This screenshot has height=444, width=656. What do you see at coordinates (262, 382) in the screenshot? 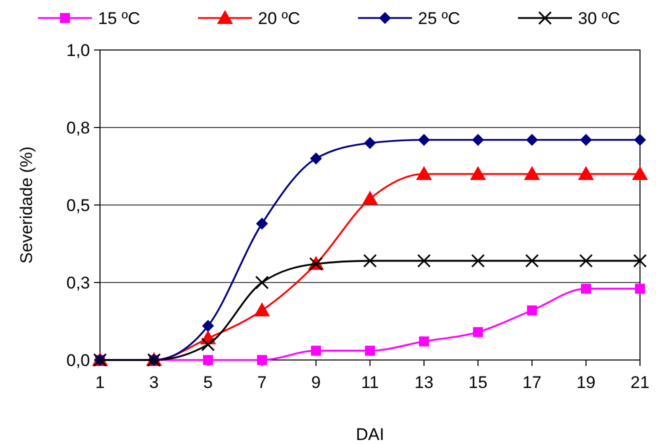
I see `x-tick-label: 7` at bounding box center [262, 382].